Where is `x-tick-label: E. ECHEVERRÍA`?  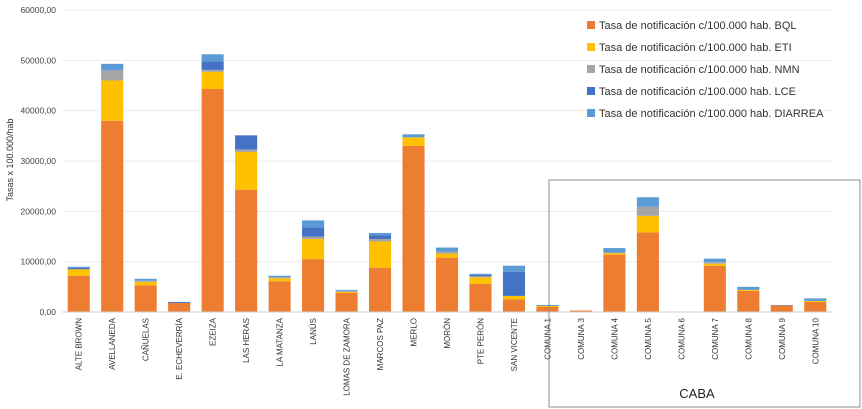
x-tick-label: E. ECHEVERRÍA is located at coordinates (179, 348).